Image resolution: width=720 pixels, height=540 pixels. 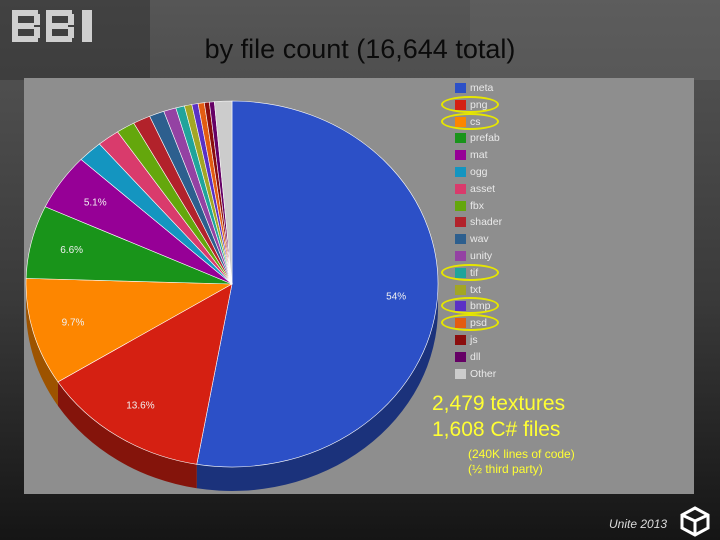 What do you see at coordinates (475, 356) in the screenshot?
I see `legend-label: dll` at bounding box center [475, 356].